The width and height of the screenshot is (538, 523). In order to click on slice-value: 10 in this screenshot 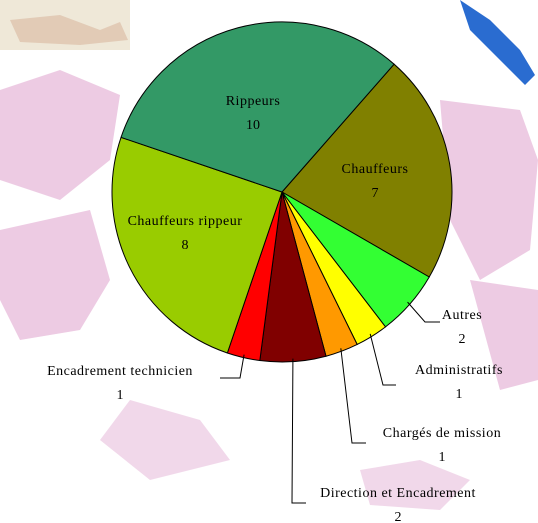, I will do `click(253, 125)`.